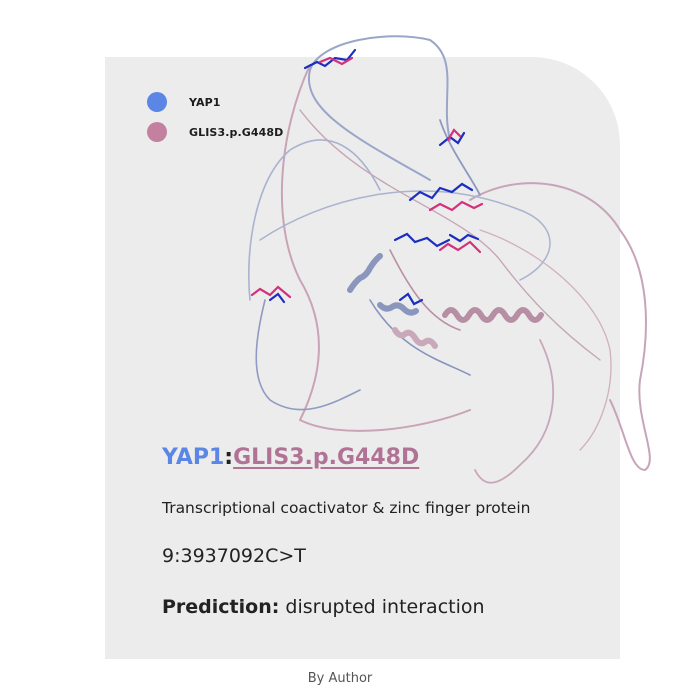 The image size is (680, 689). I want to click on legend-swatch-yap1, so click(157, 102).